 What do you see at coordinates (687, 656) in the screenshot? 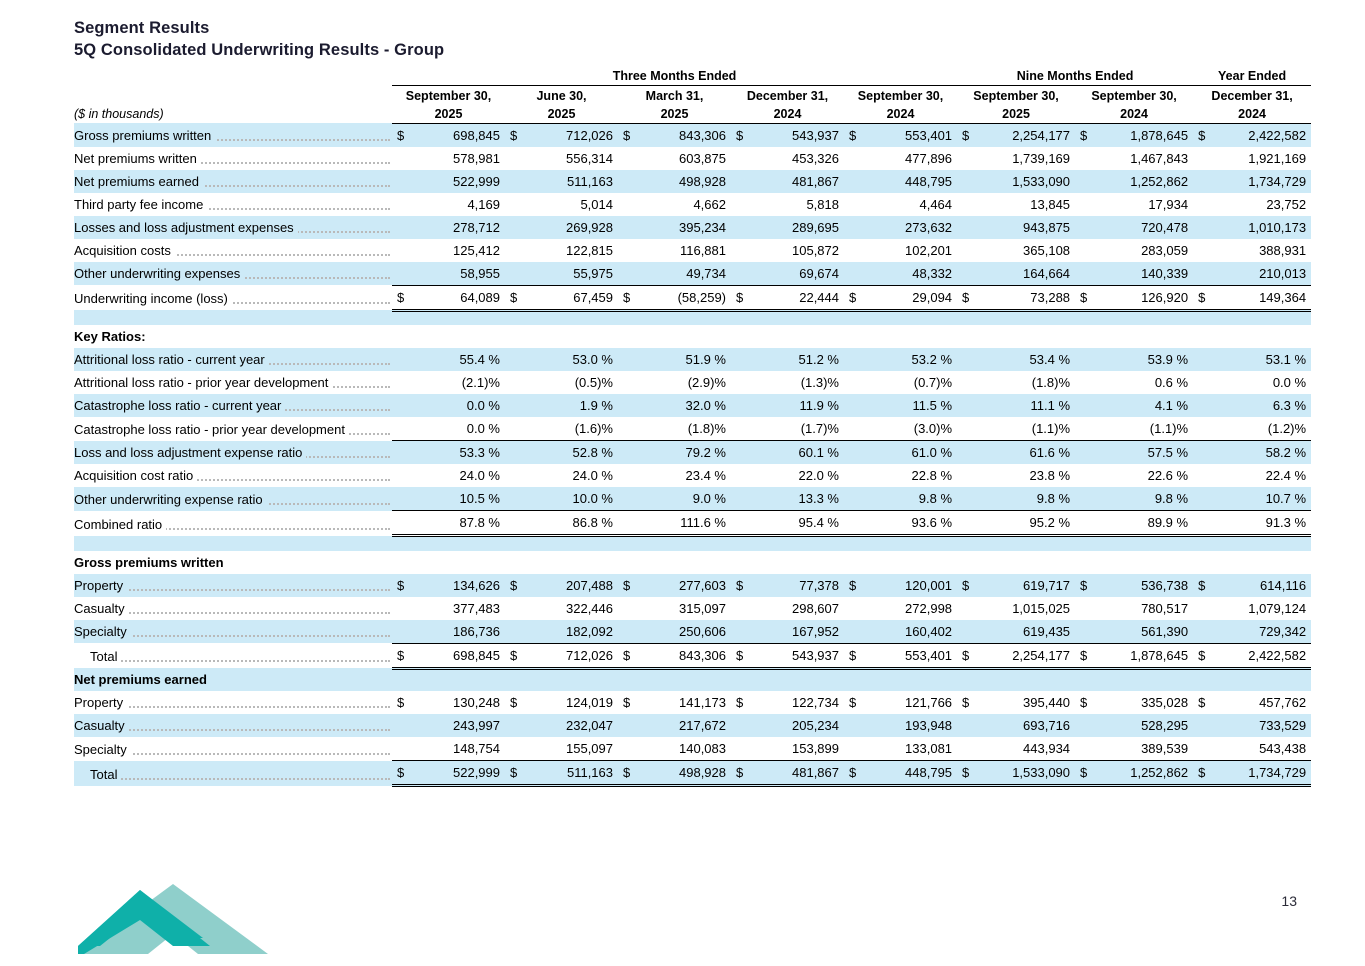
I see `cell-value: 843,306` at bounding box center [687, 656].